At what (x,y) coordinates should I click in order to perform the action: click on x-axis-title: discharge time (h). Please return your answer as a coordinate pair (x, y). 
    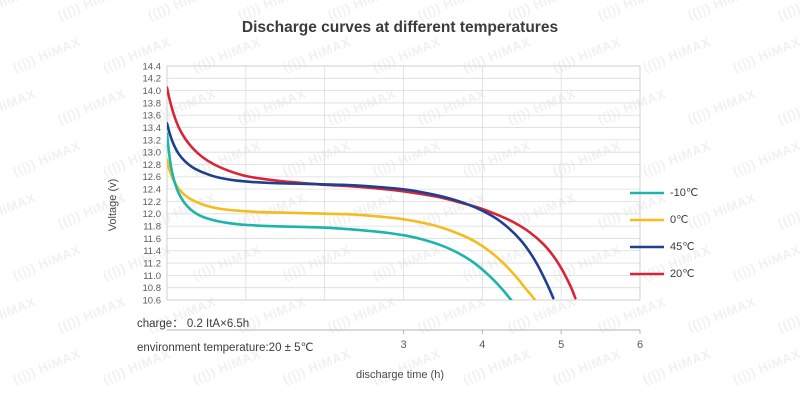
    Looking at the image, I should click on (400, 375).